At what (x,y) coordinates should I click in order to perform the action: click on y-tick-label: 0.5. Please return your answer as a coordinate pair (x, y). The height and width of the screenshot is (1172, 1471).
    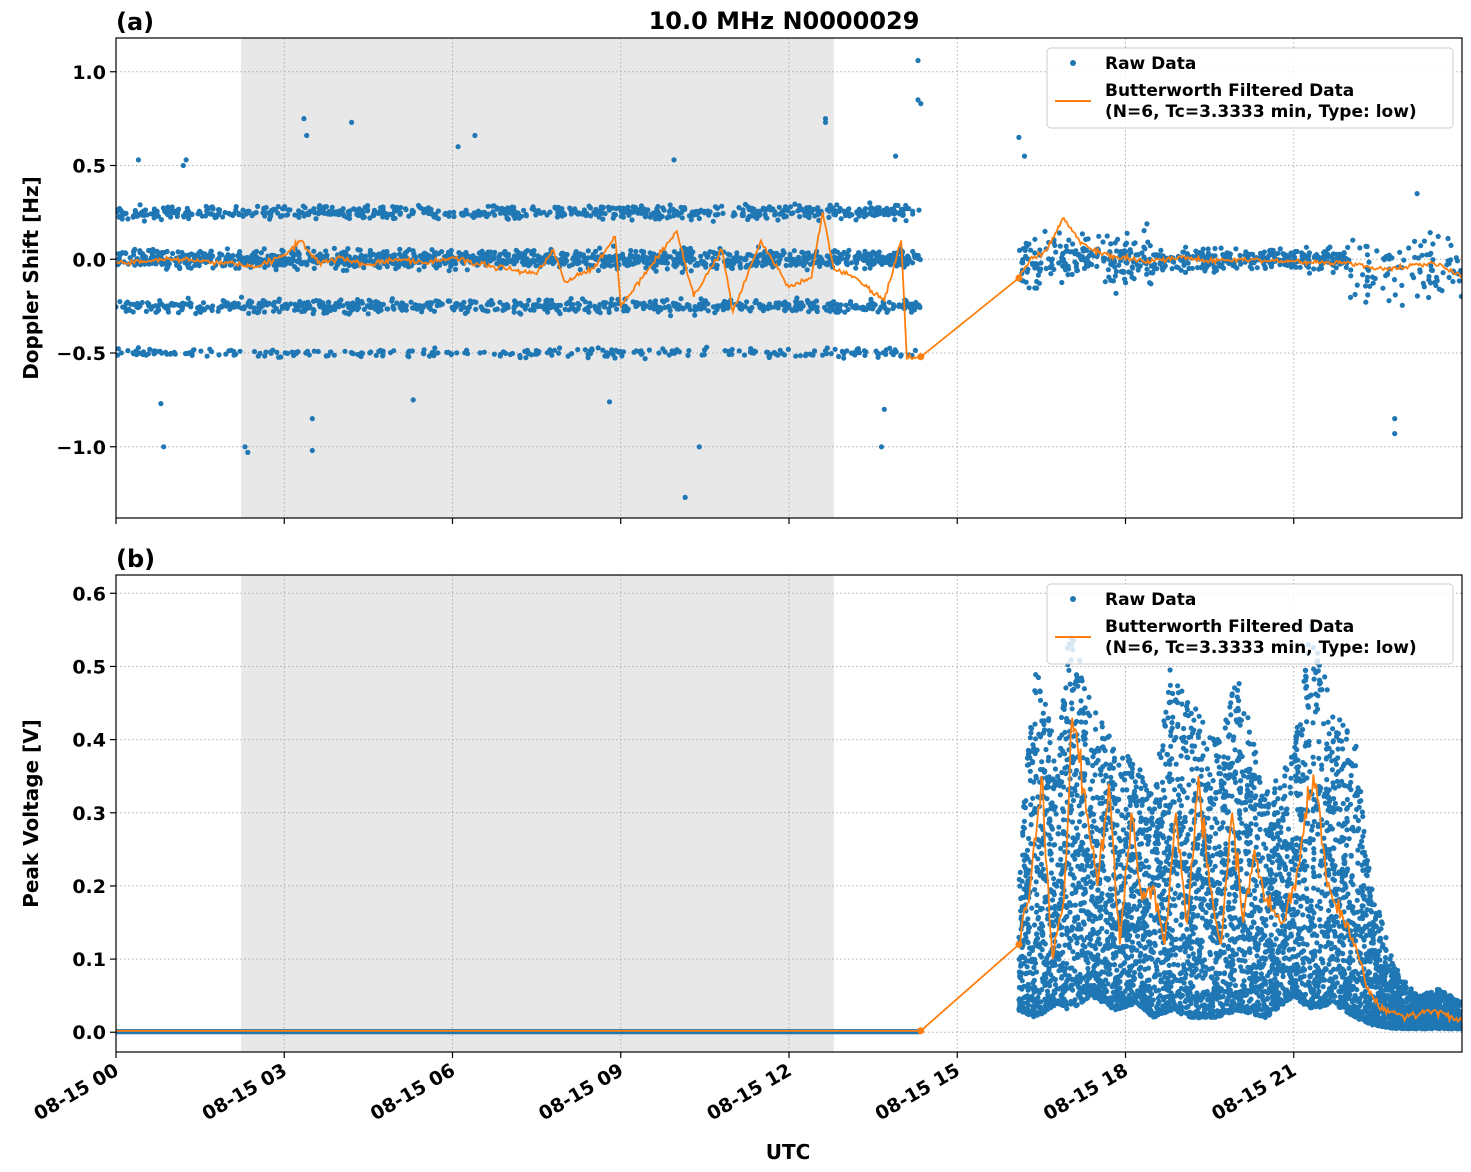
    Looking at the image, I should click on (89, 167).